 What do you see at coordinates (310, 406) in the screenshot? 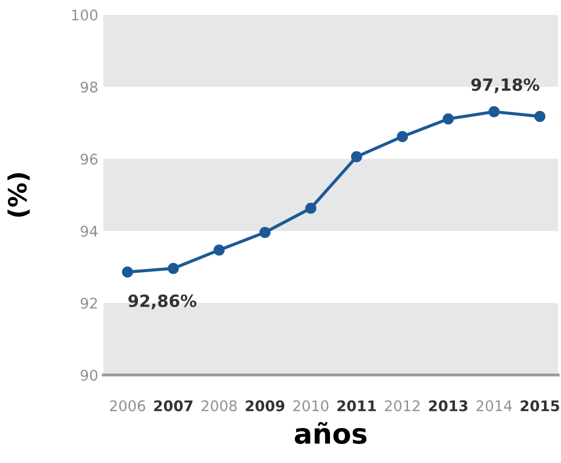
I see `x-tick-label: 2010` at bounding box center [310, 406].